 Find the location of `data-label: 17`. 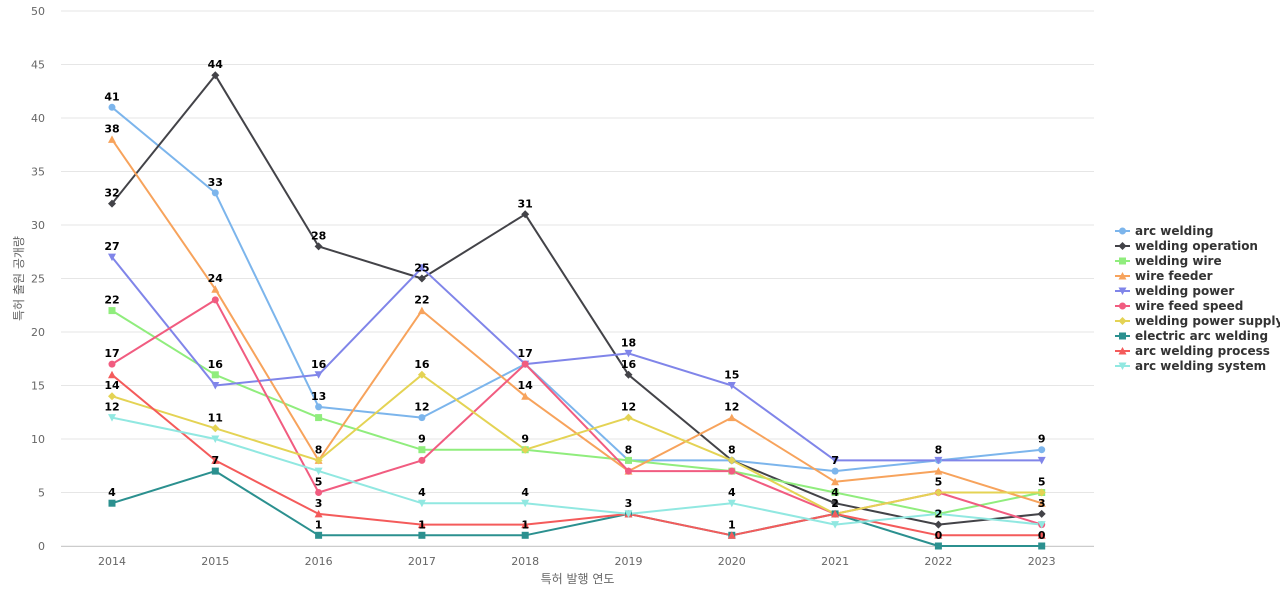

data-label: 17 is located at coordinates (525, 353).